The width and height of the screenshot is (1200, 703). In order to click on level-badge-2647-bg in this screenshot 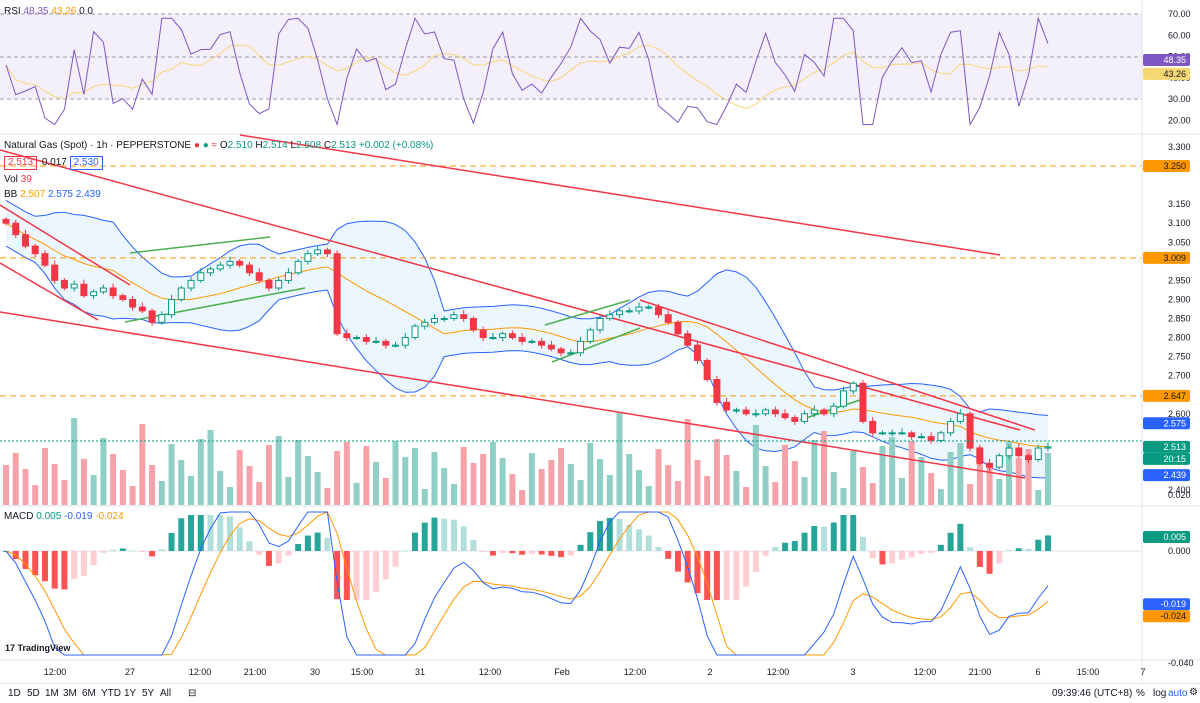, I will do `click(1166, 395)`.